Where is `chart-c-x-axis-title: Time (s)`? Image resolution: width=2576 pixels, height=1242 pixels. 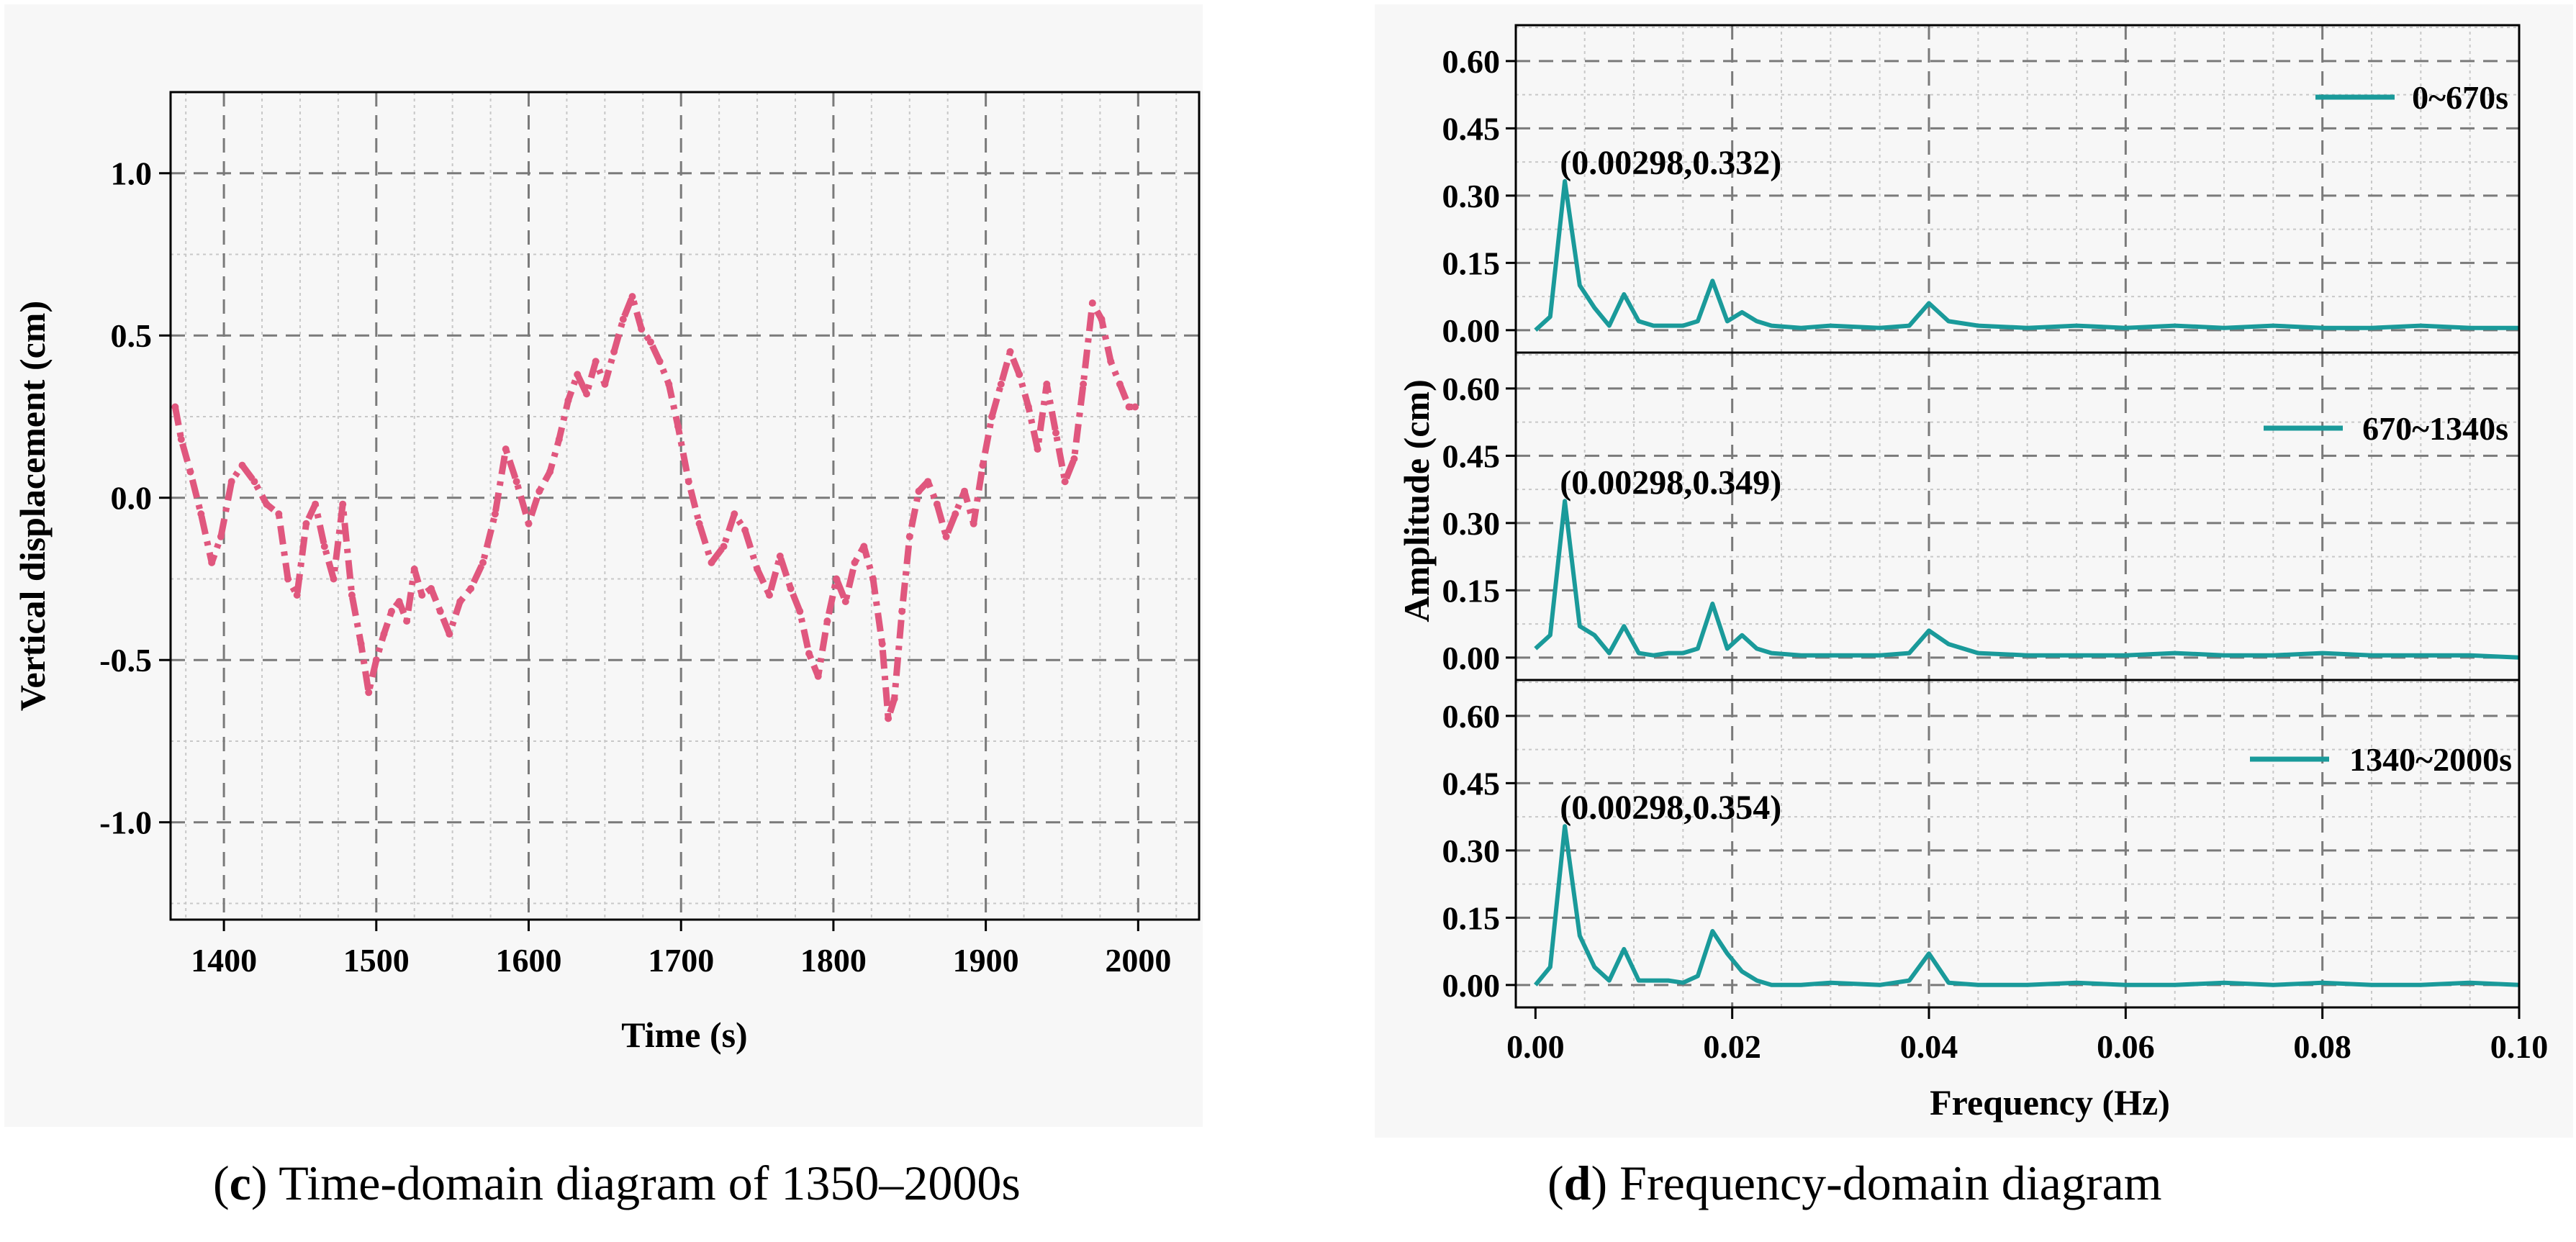 chart-c-x-axis-title: Time (s) is located at coordinates (684, 1035).